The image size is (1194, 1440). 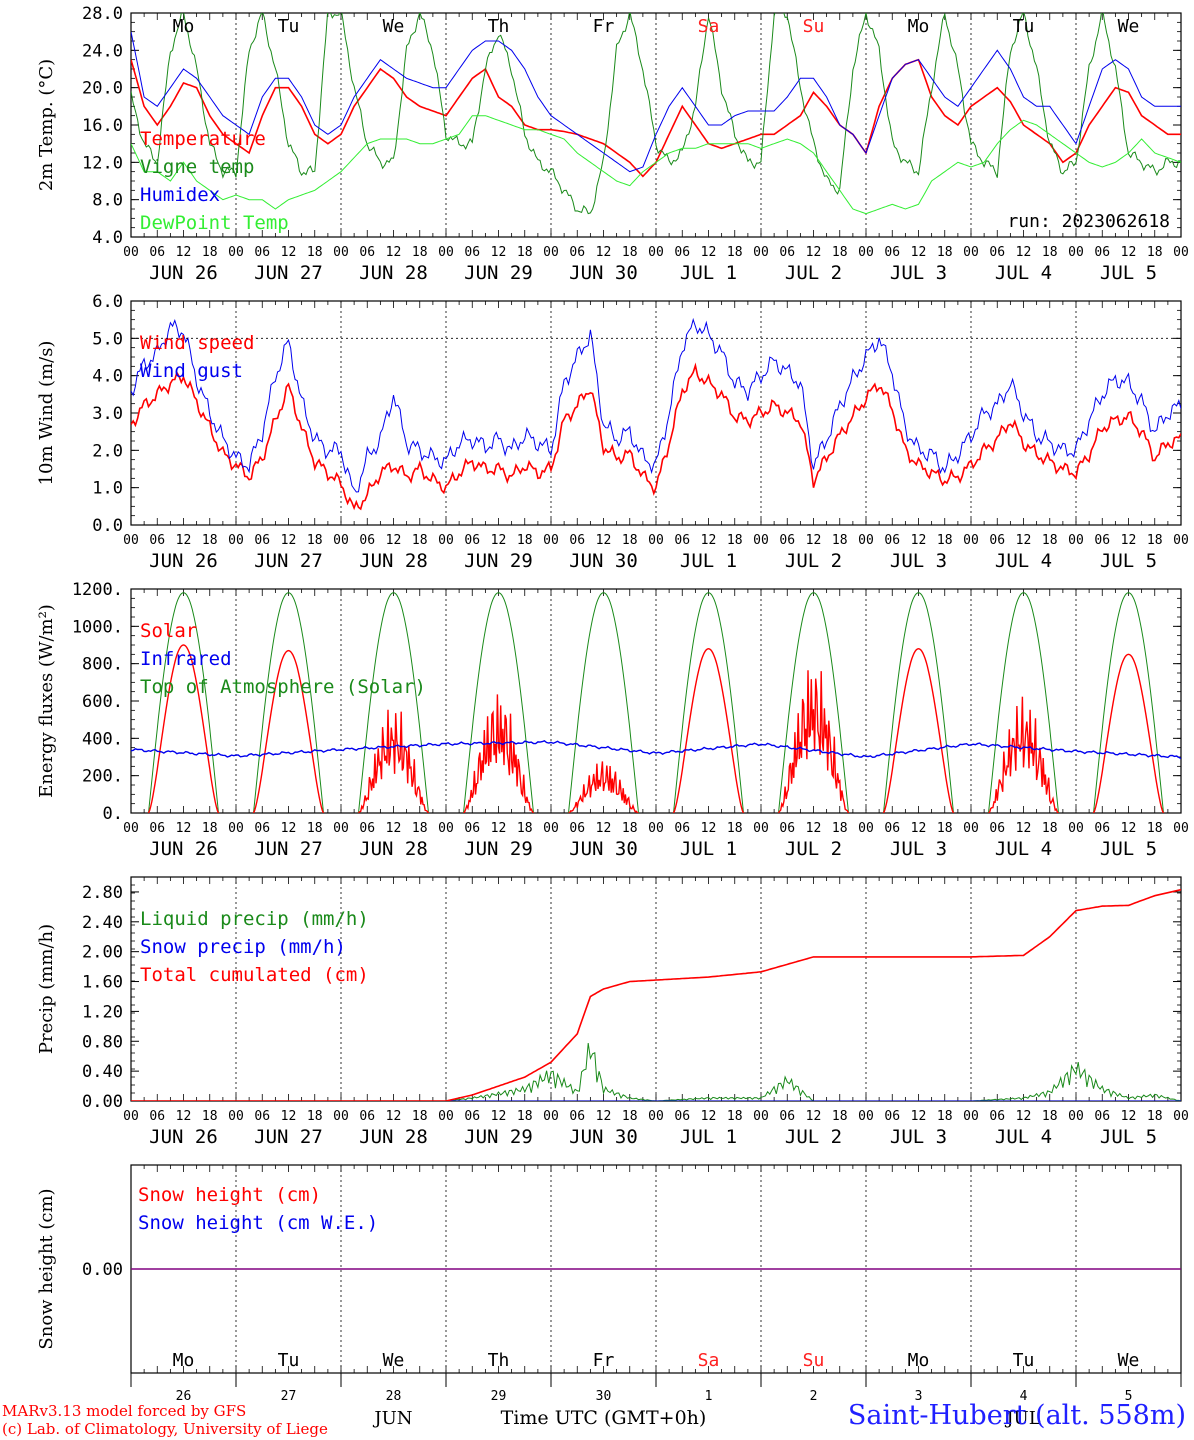 I want to click on weekday-label: Fr, so click(x=604, y=1360).